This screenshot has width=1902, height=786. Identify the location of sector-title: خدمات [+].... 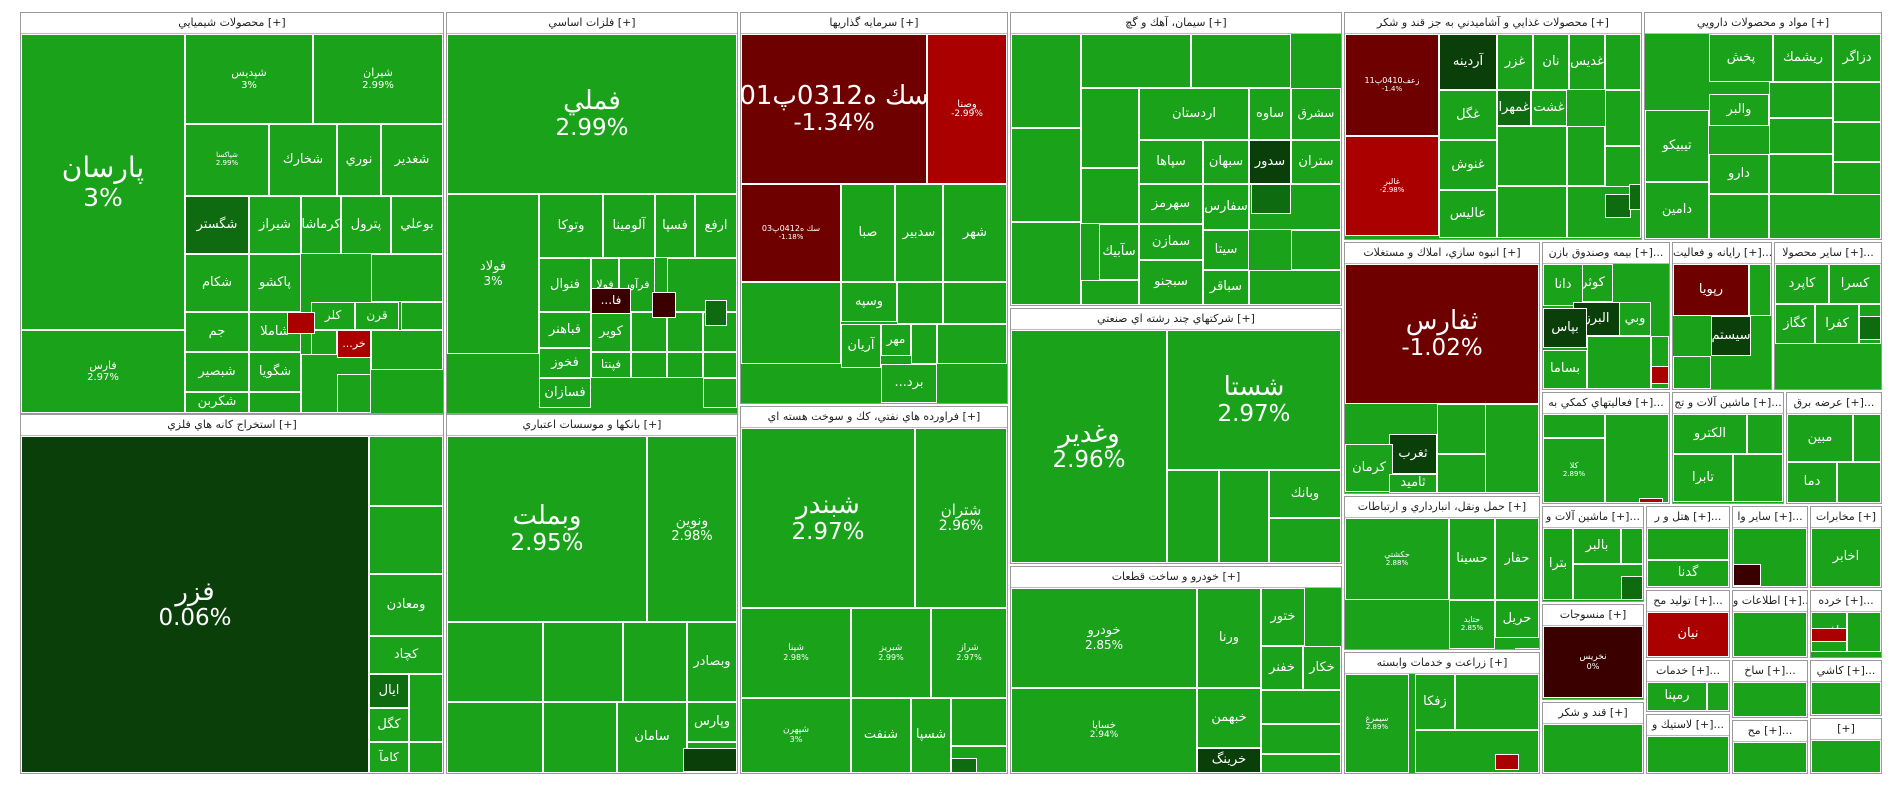
(1688, 671).